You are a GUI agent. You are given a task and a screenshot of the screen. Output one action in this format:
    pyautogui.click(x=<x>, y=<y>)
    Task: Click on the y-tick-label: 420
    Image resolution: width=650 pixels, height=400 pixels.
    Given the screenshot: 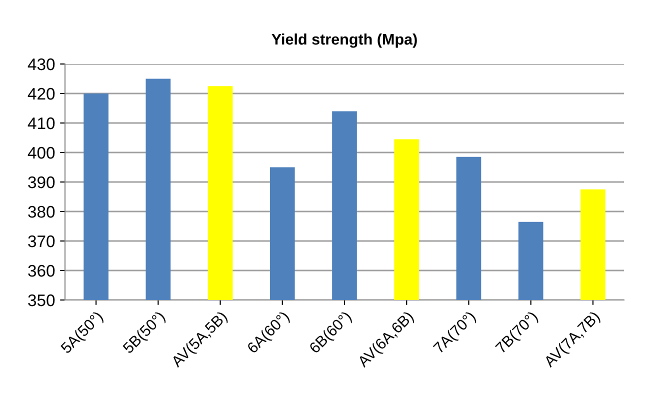 What is the action you would take?
    pyautogui.click(x=41, y=94)
    